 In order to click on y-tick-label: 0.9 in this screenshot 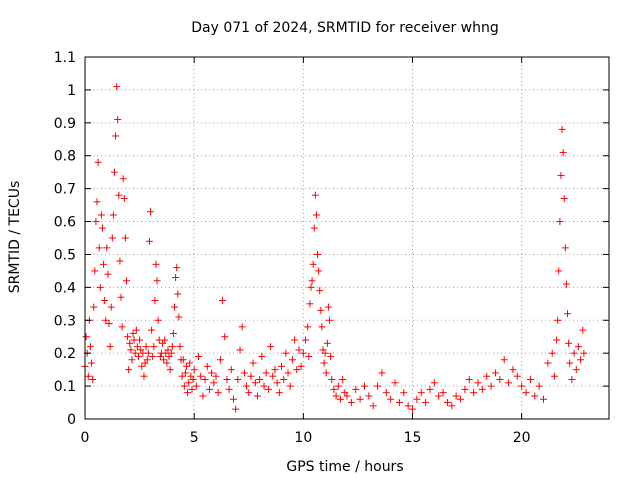, I will do `click(65, 124)`.